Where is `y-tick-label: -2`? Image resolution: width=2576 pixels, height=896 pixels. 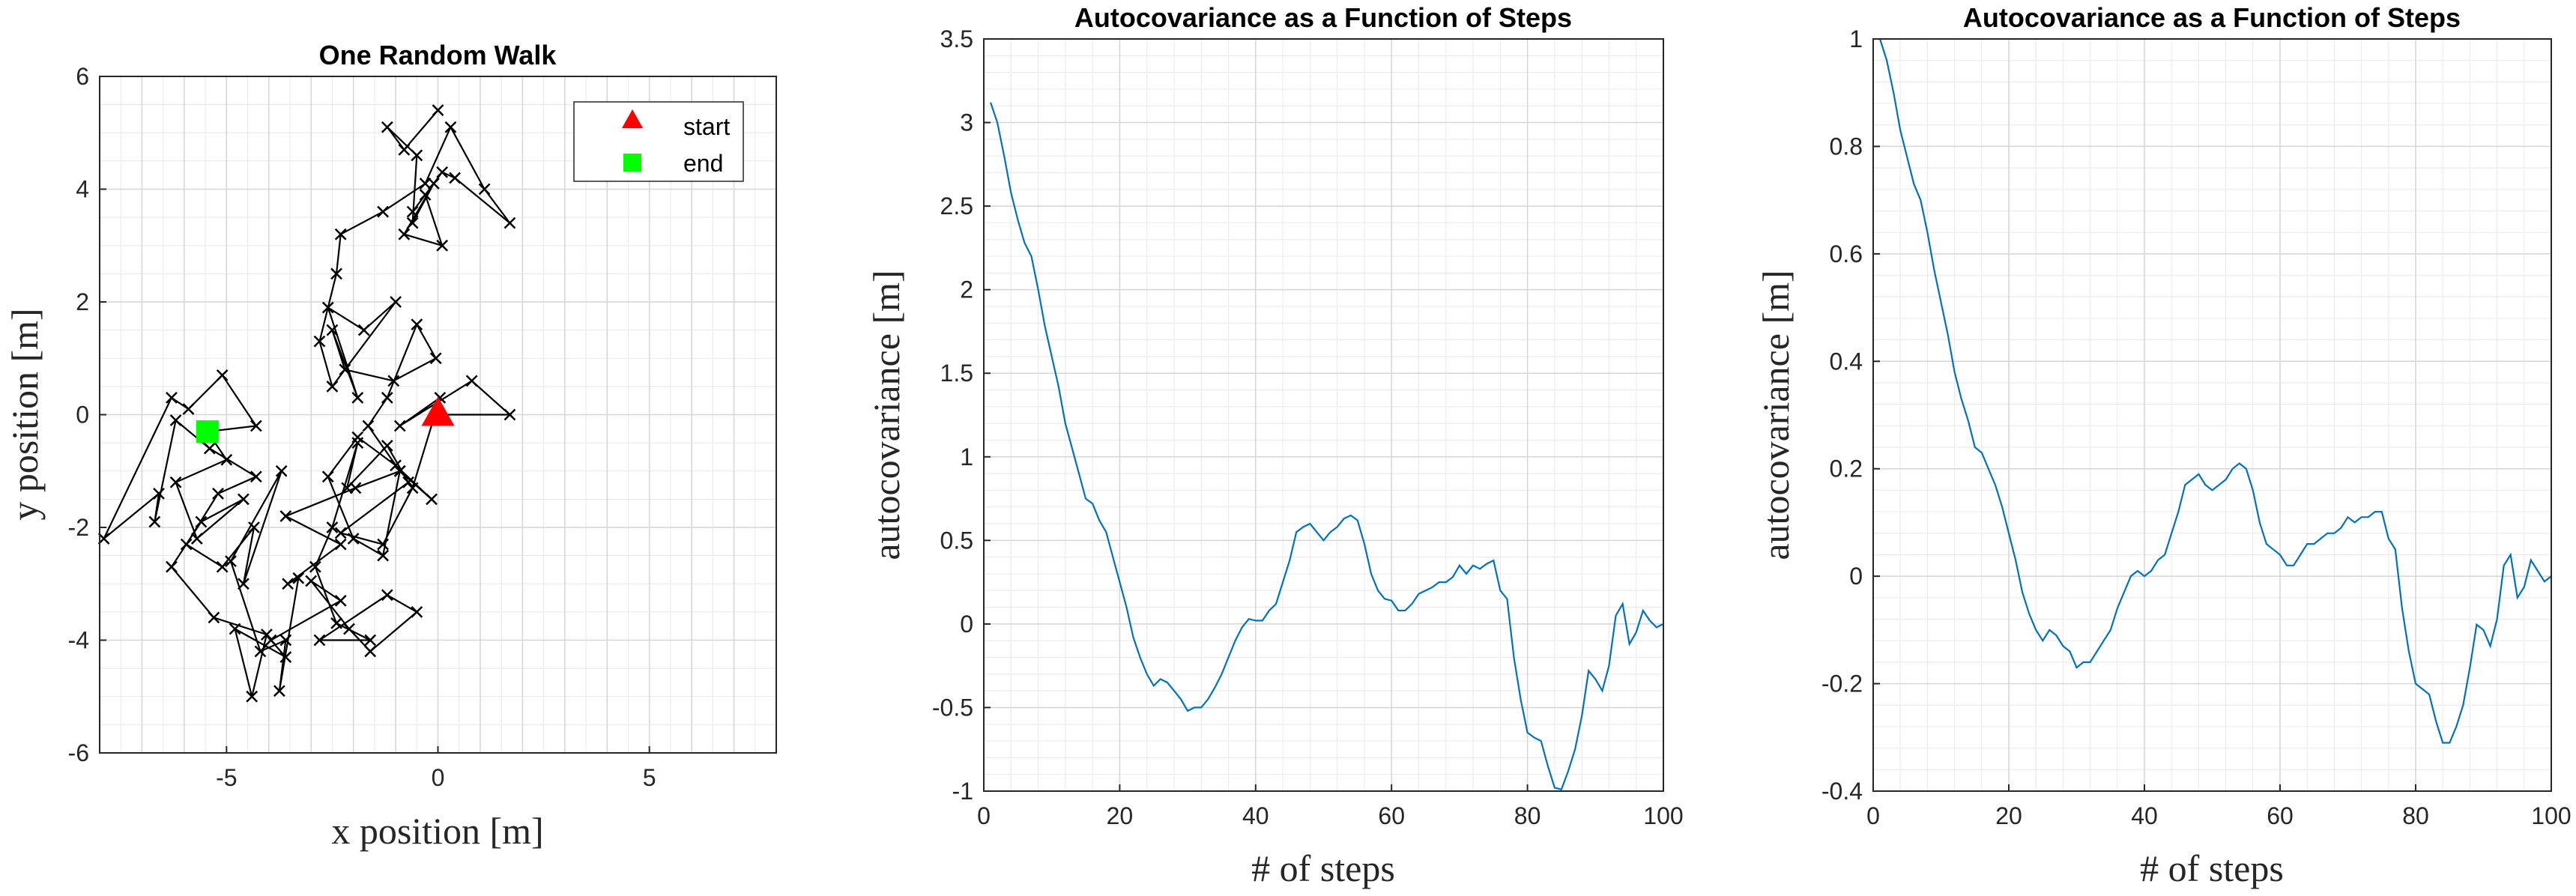 y-tick-label: -2 is located at coordinates (78, 527).